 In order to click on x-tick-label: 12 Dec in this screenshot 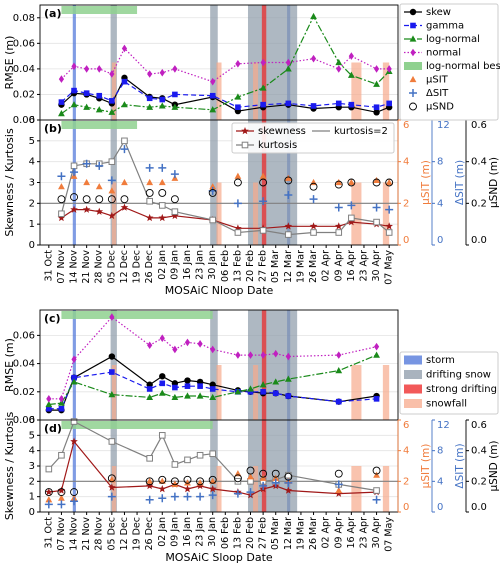, I will do `click(124, 267)`.